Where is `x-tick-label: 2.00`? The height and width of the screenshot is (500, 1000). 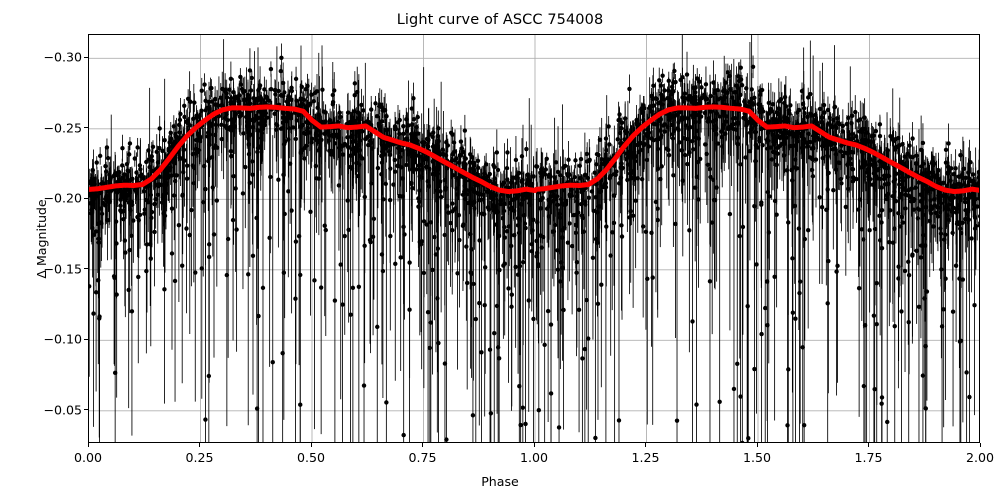 x-tick-label: 2.00 is located at coordinates (980, 457).